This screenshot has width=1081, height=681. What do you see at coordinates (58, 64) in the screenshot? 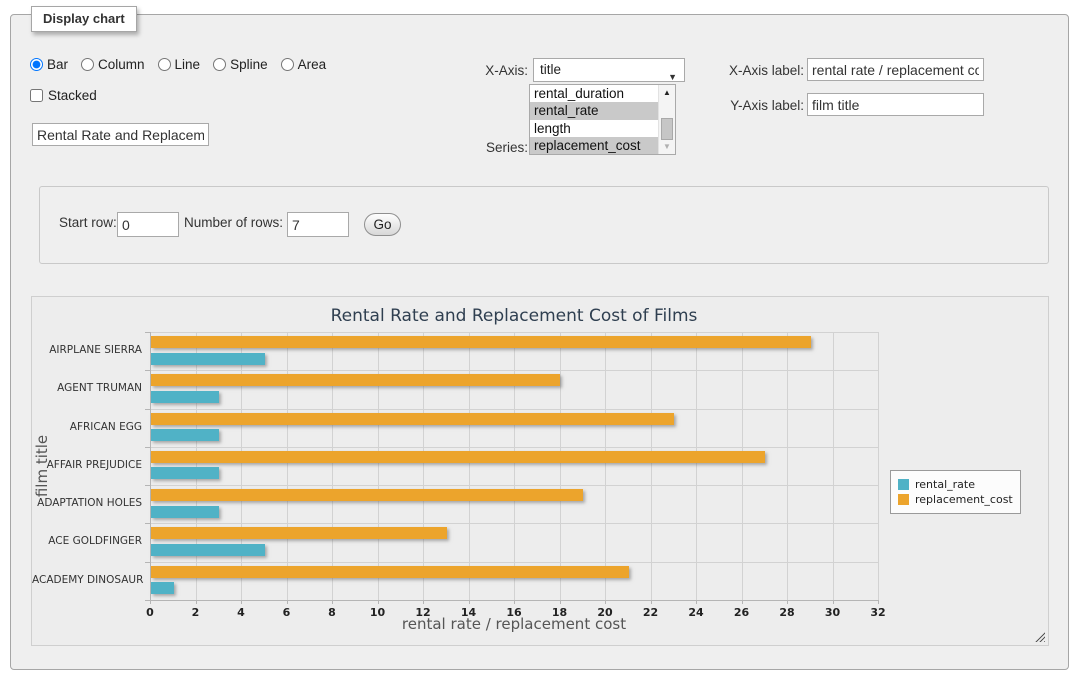
I see `chart-type-label-bar: Bar` at bounding box center [58, 64].